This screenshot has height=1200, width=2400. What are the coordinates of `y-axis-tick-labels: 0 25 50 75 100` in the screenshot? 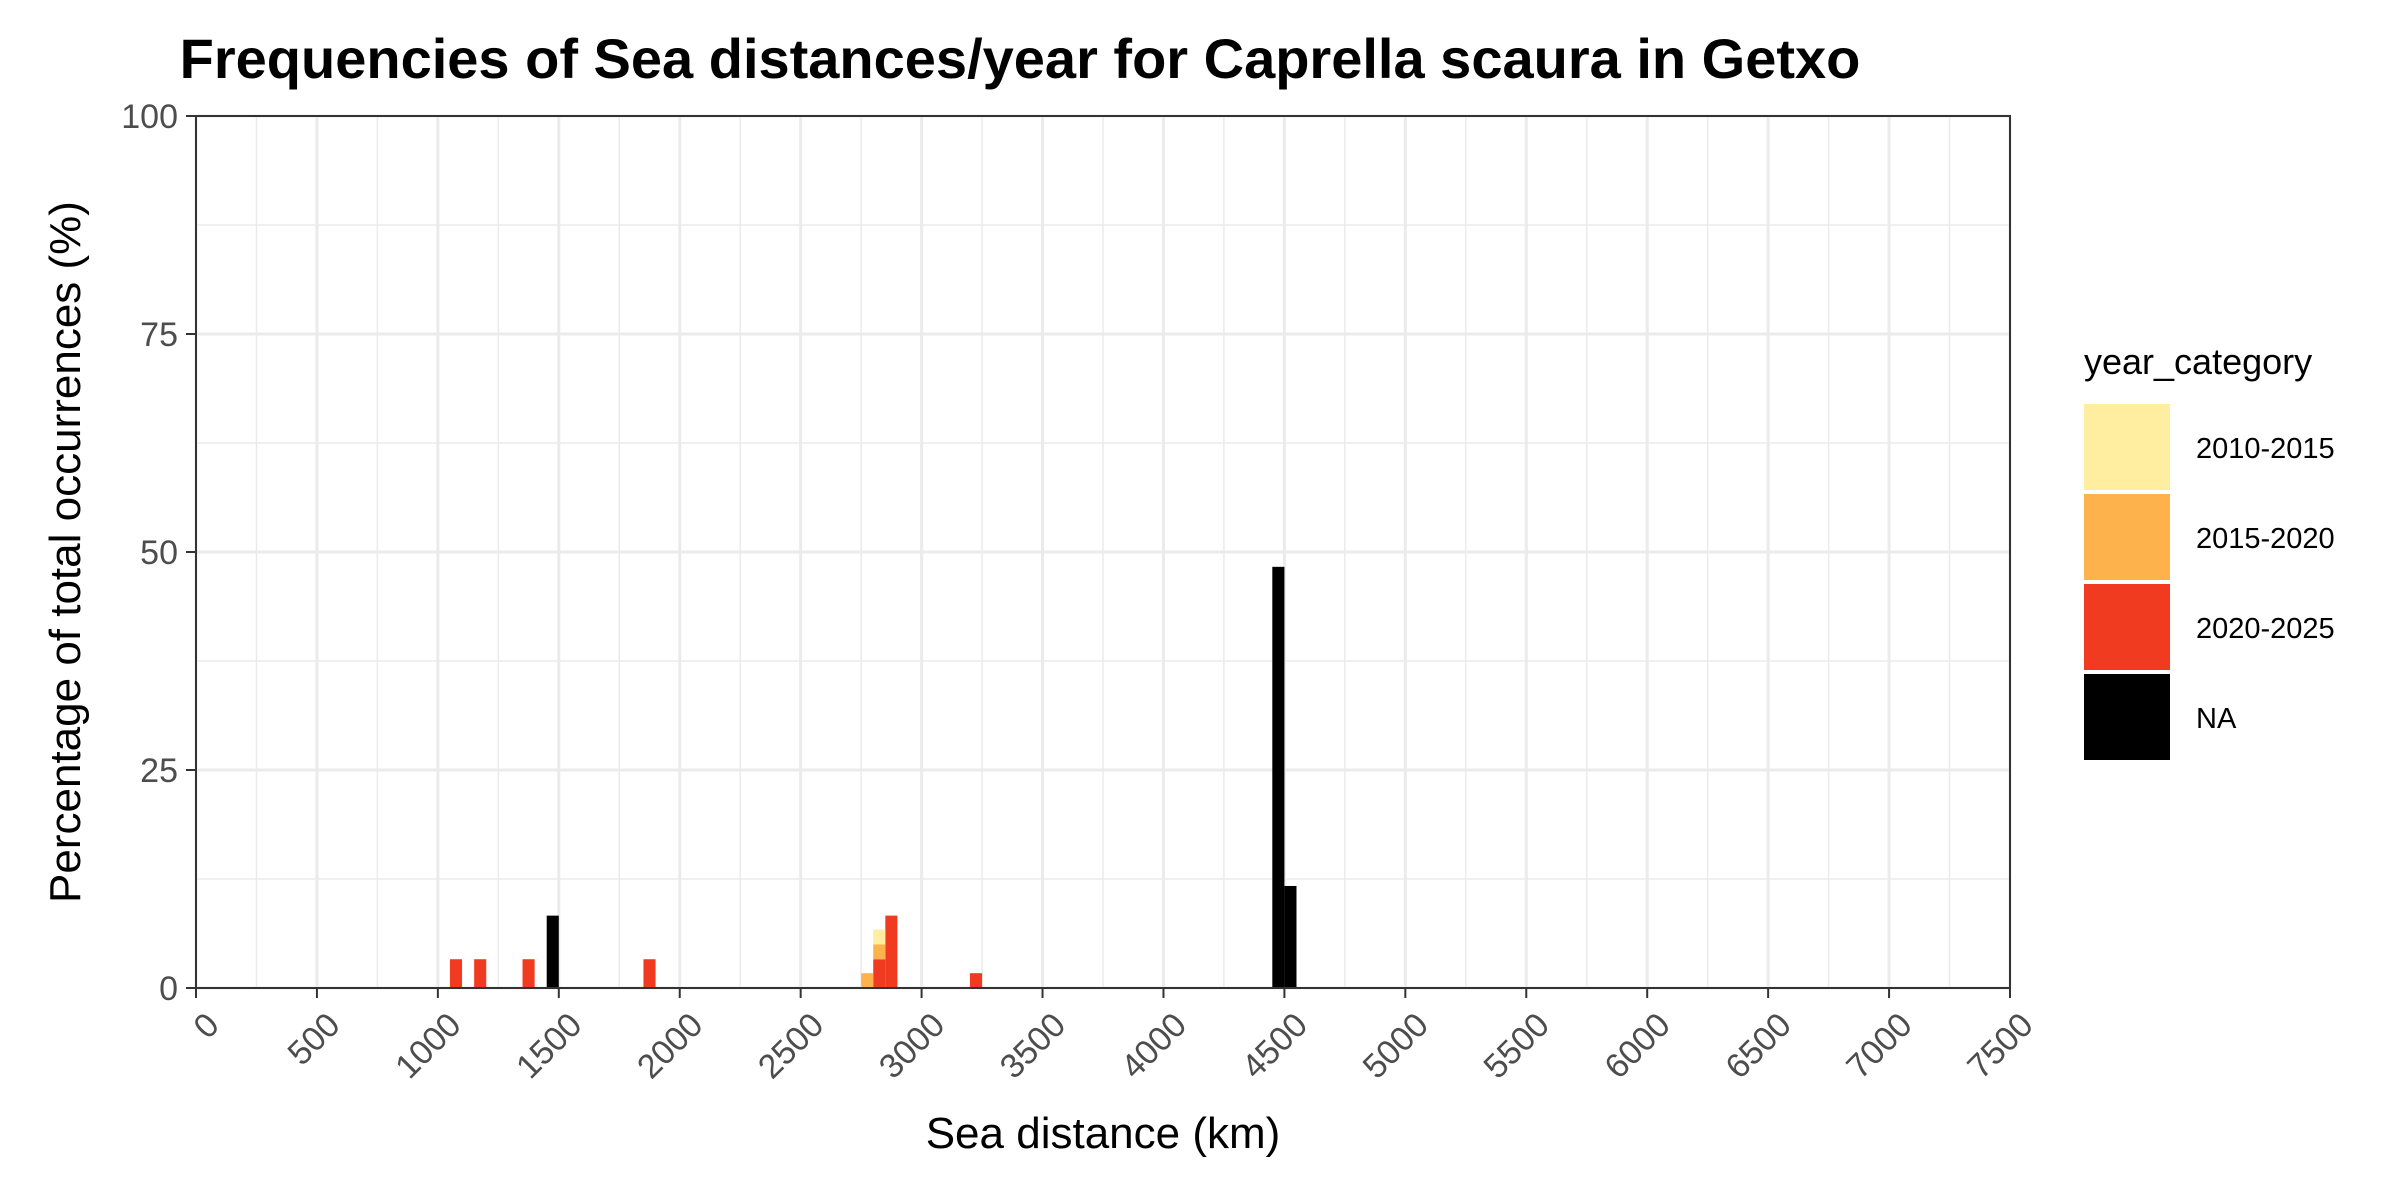 It's located at (149, 553).